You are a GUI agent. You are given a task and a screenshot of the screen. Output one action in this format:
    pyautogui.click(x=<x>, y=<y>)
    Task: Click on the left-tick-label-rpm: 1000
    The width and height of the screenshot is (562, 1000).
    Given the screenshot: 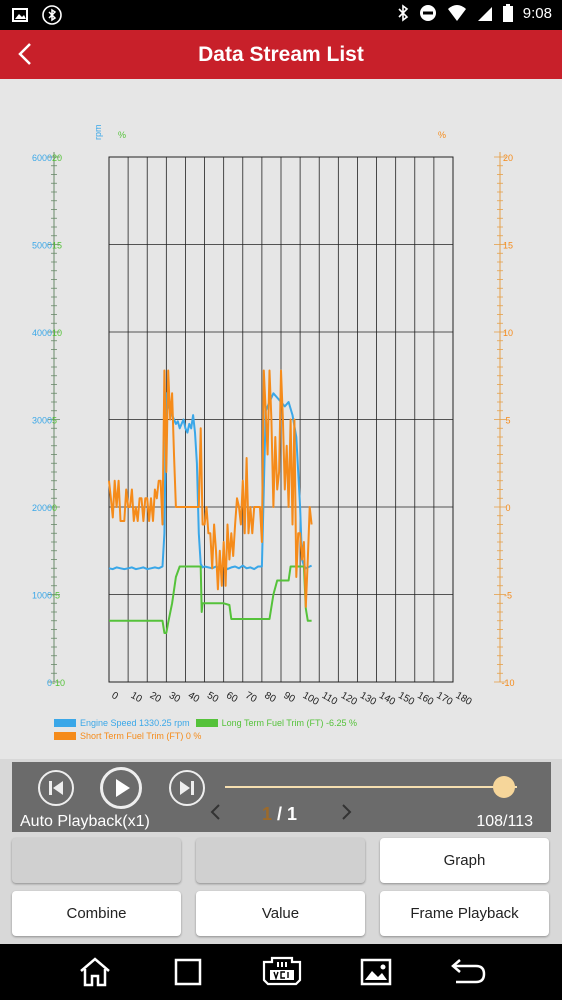 What is the action you would take?
    pyautogui.click(x=42, y=596)
    